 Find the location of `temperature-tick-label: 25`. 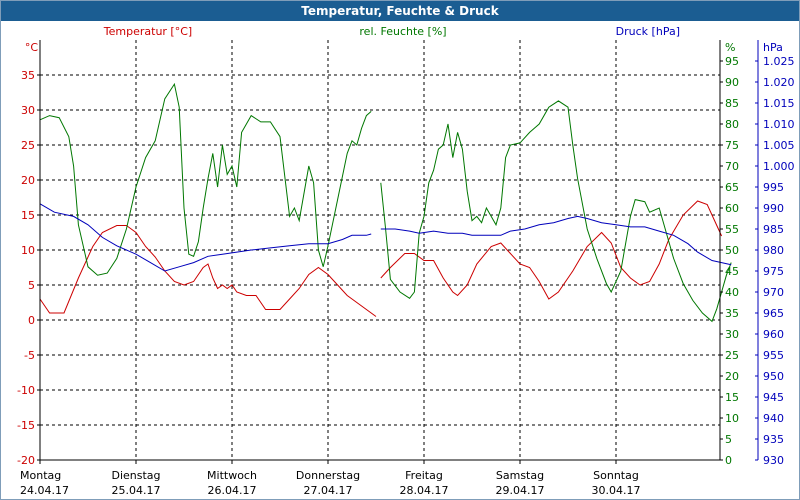

temperature-tick-label: 25 is located at coordinates (28, 145).